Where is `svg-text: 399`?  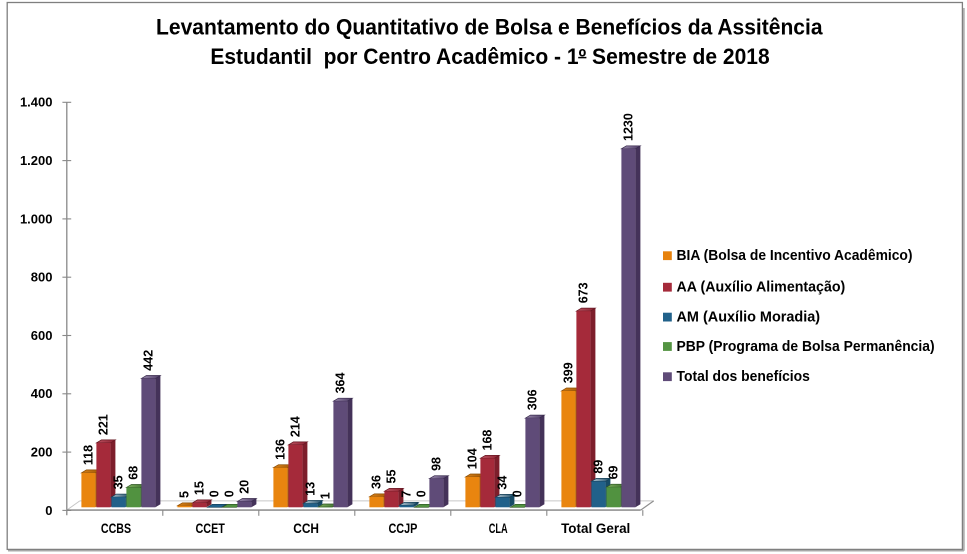
svg-text: 399 is located at coordinates (568, 372).